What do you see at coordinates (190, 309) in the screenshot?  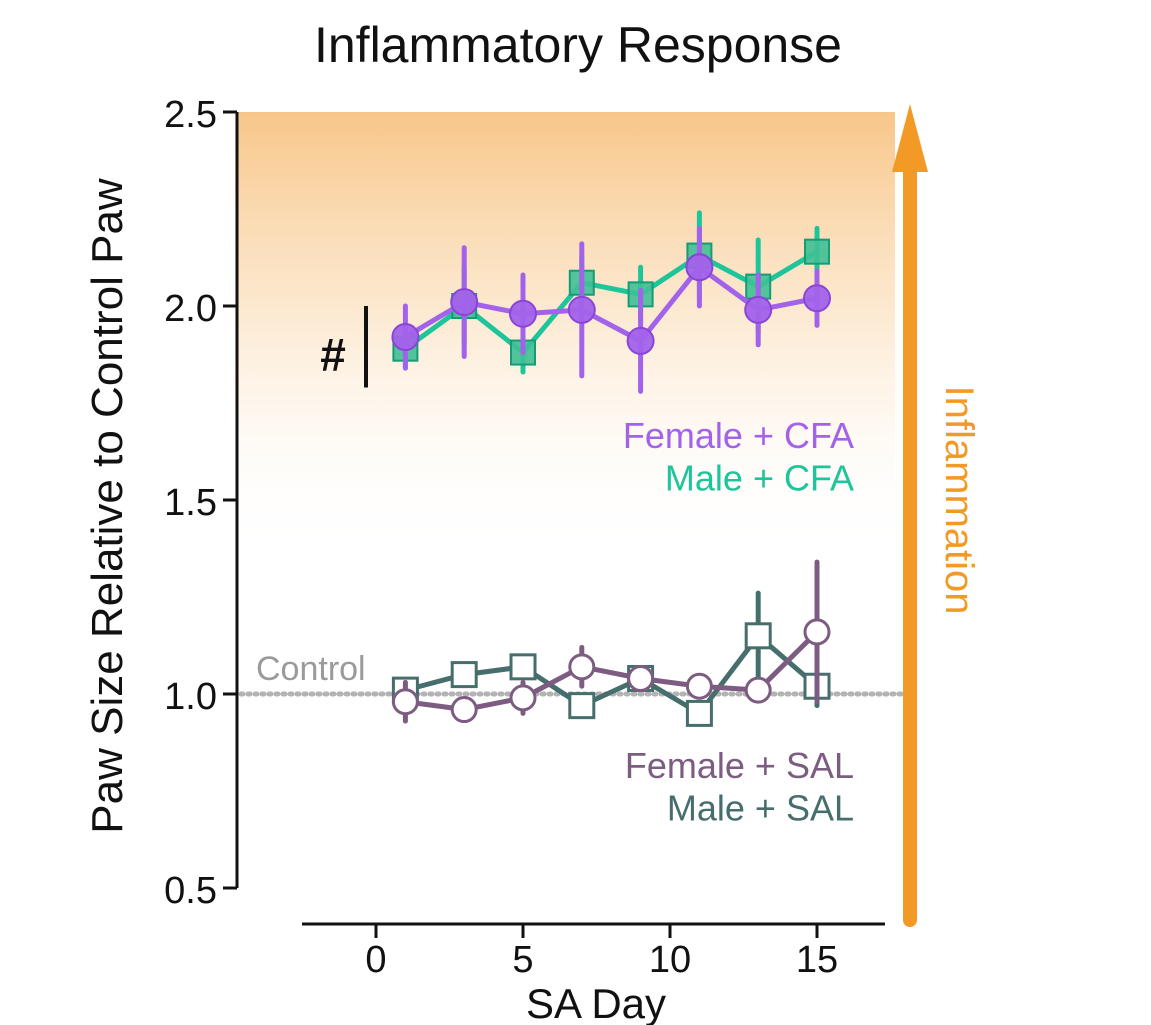 I see `y-tick-label: 2.0` at bounding box center [190, 309].